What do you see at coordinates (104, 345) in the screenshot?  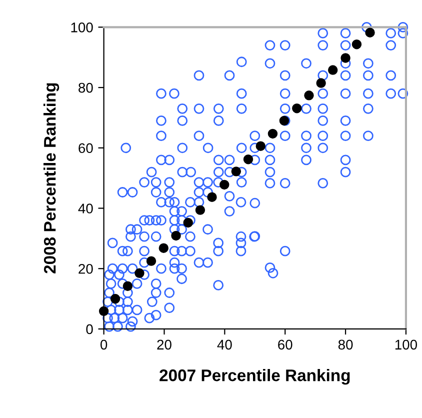 I see `x-tick-label: 0` at bounding box center [104, 345].